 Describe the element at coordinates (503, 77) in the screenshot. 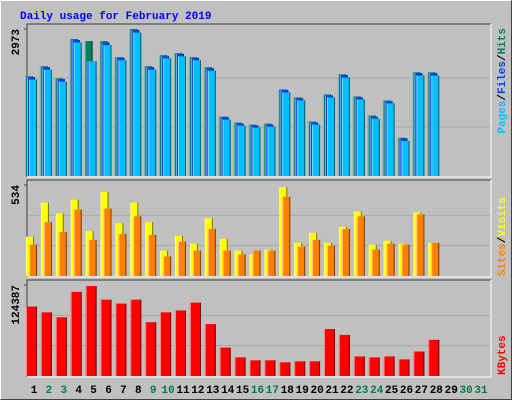

I see `legend-entry: Files` at that location.